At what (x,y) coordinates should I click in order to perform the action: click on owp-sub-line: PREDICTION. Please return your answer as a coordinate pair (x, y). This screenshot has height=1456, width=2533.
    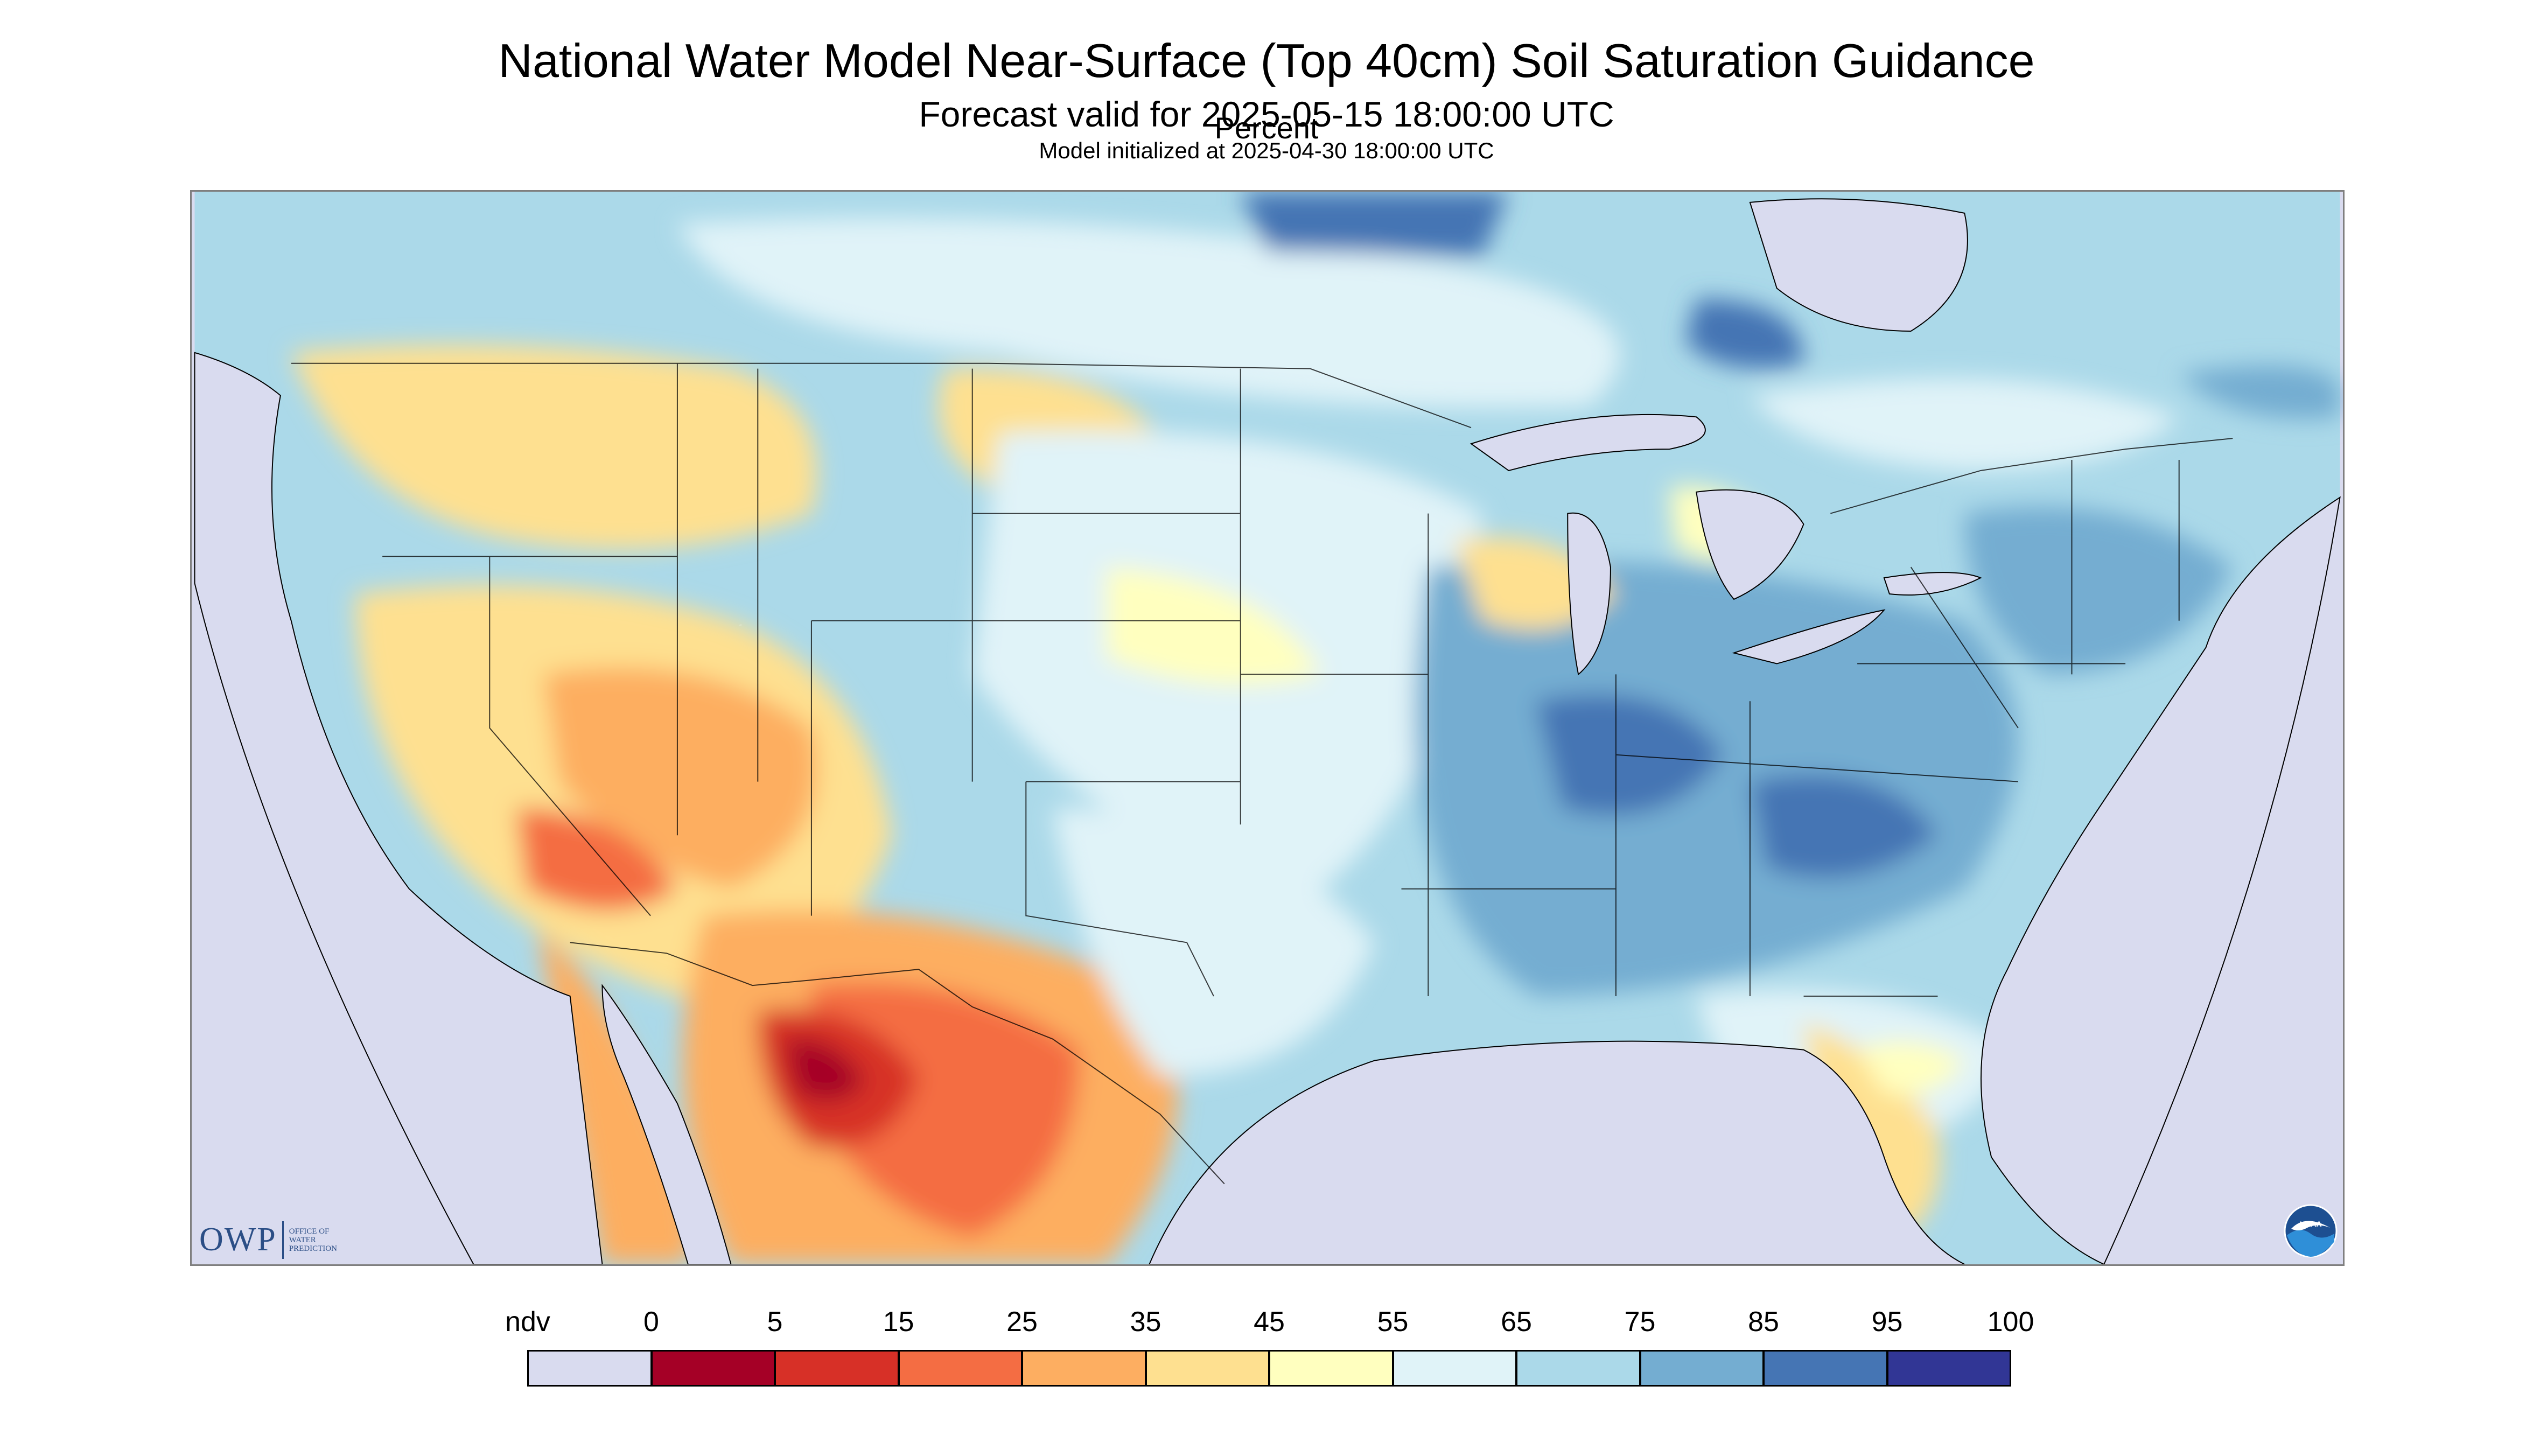
    Looking at the image, I should click on (313, 1248).